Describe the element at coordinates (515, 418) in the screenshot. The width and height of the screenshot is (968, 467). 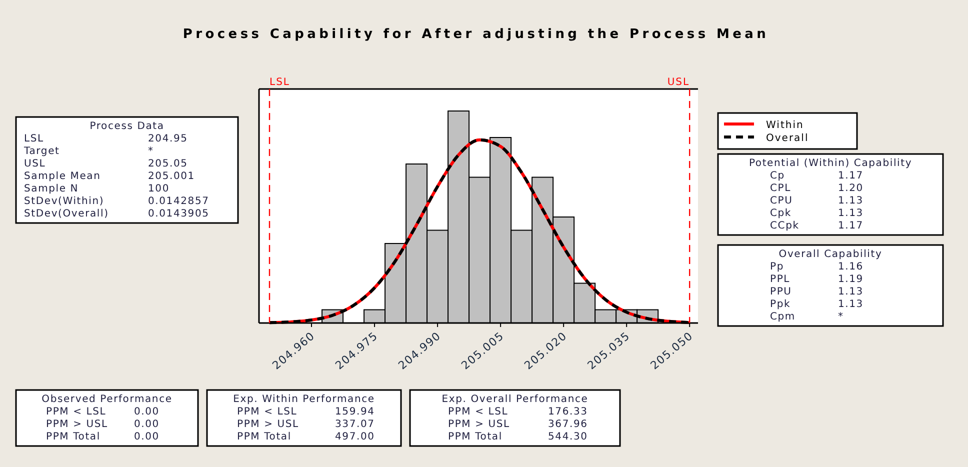
I see `text: Exp. Overall Performance PPM < LSL 176.33 PPM > USL 367.96 PPM Total 544.30` at that location.